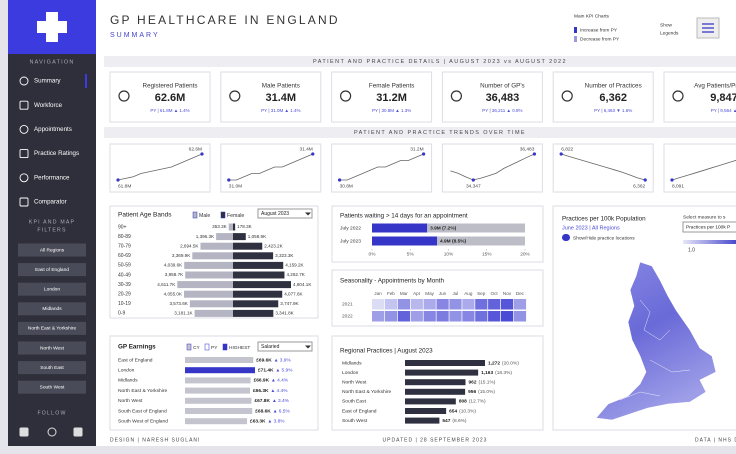 The width and height of the screenshot is (736, 454). Describe the element at coordinates (48, 105) in the screenshot. I see `nav-item: Workforce` at that location.